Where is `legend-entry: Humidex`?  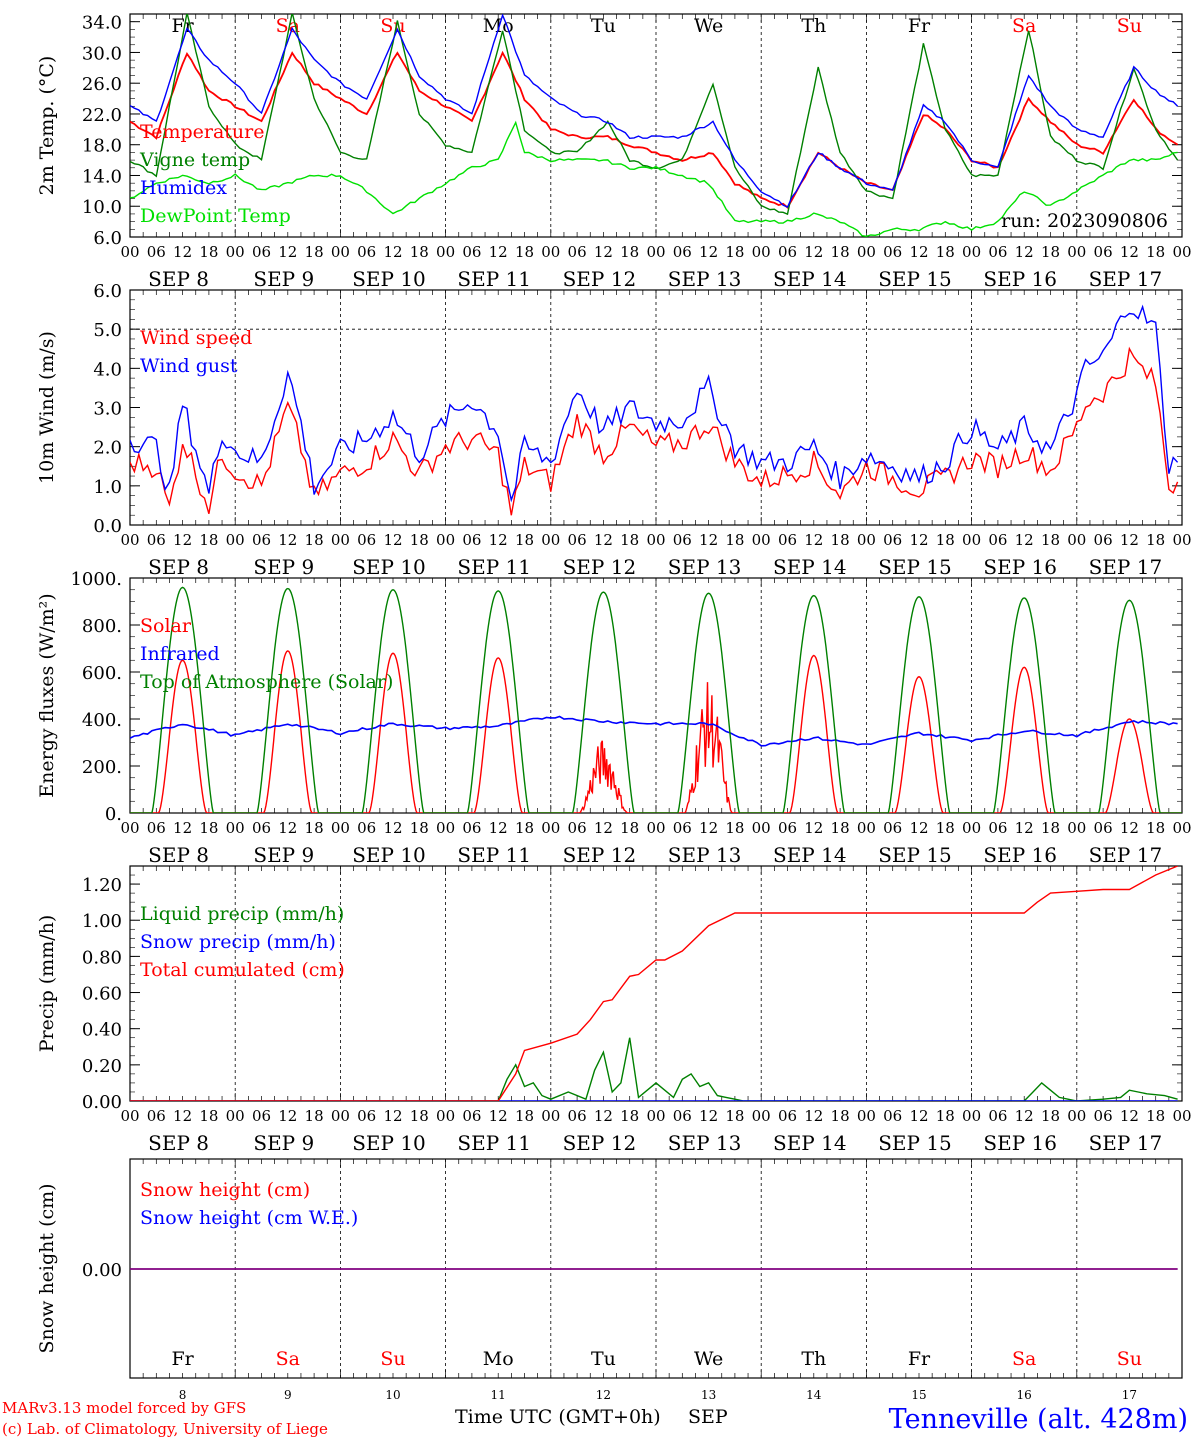
legend-entry: Humidex is located at coordinates (183, 188).